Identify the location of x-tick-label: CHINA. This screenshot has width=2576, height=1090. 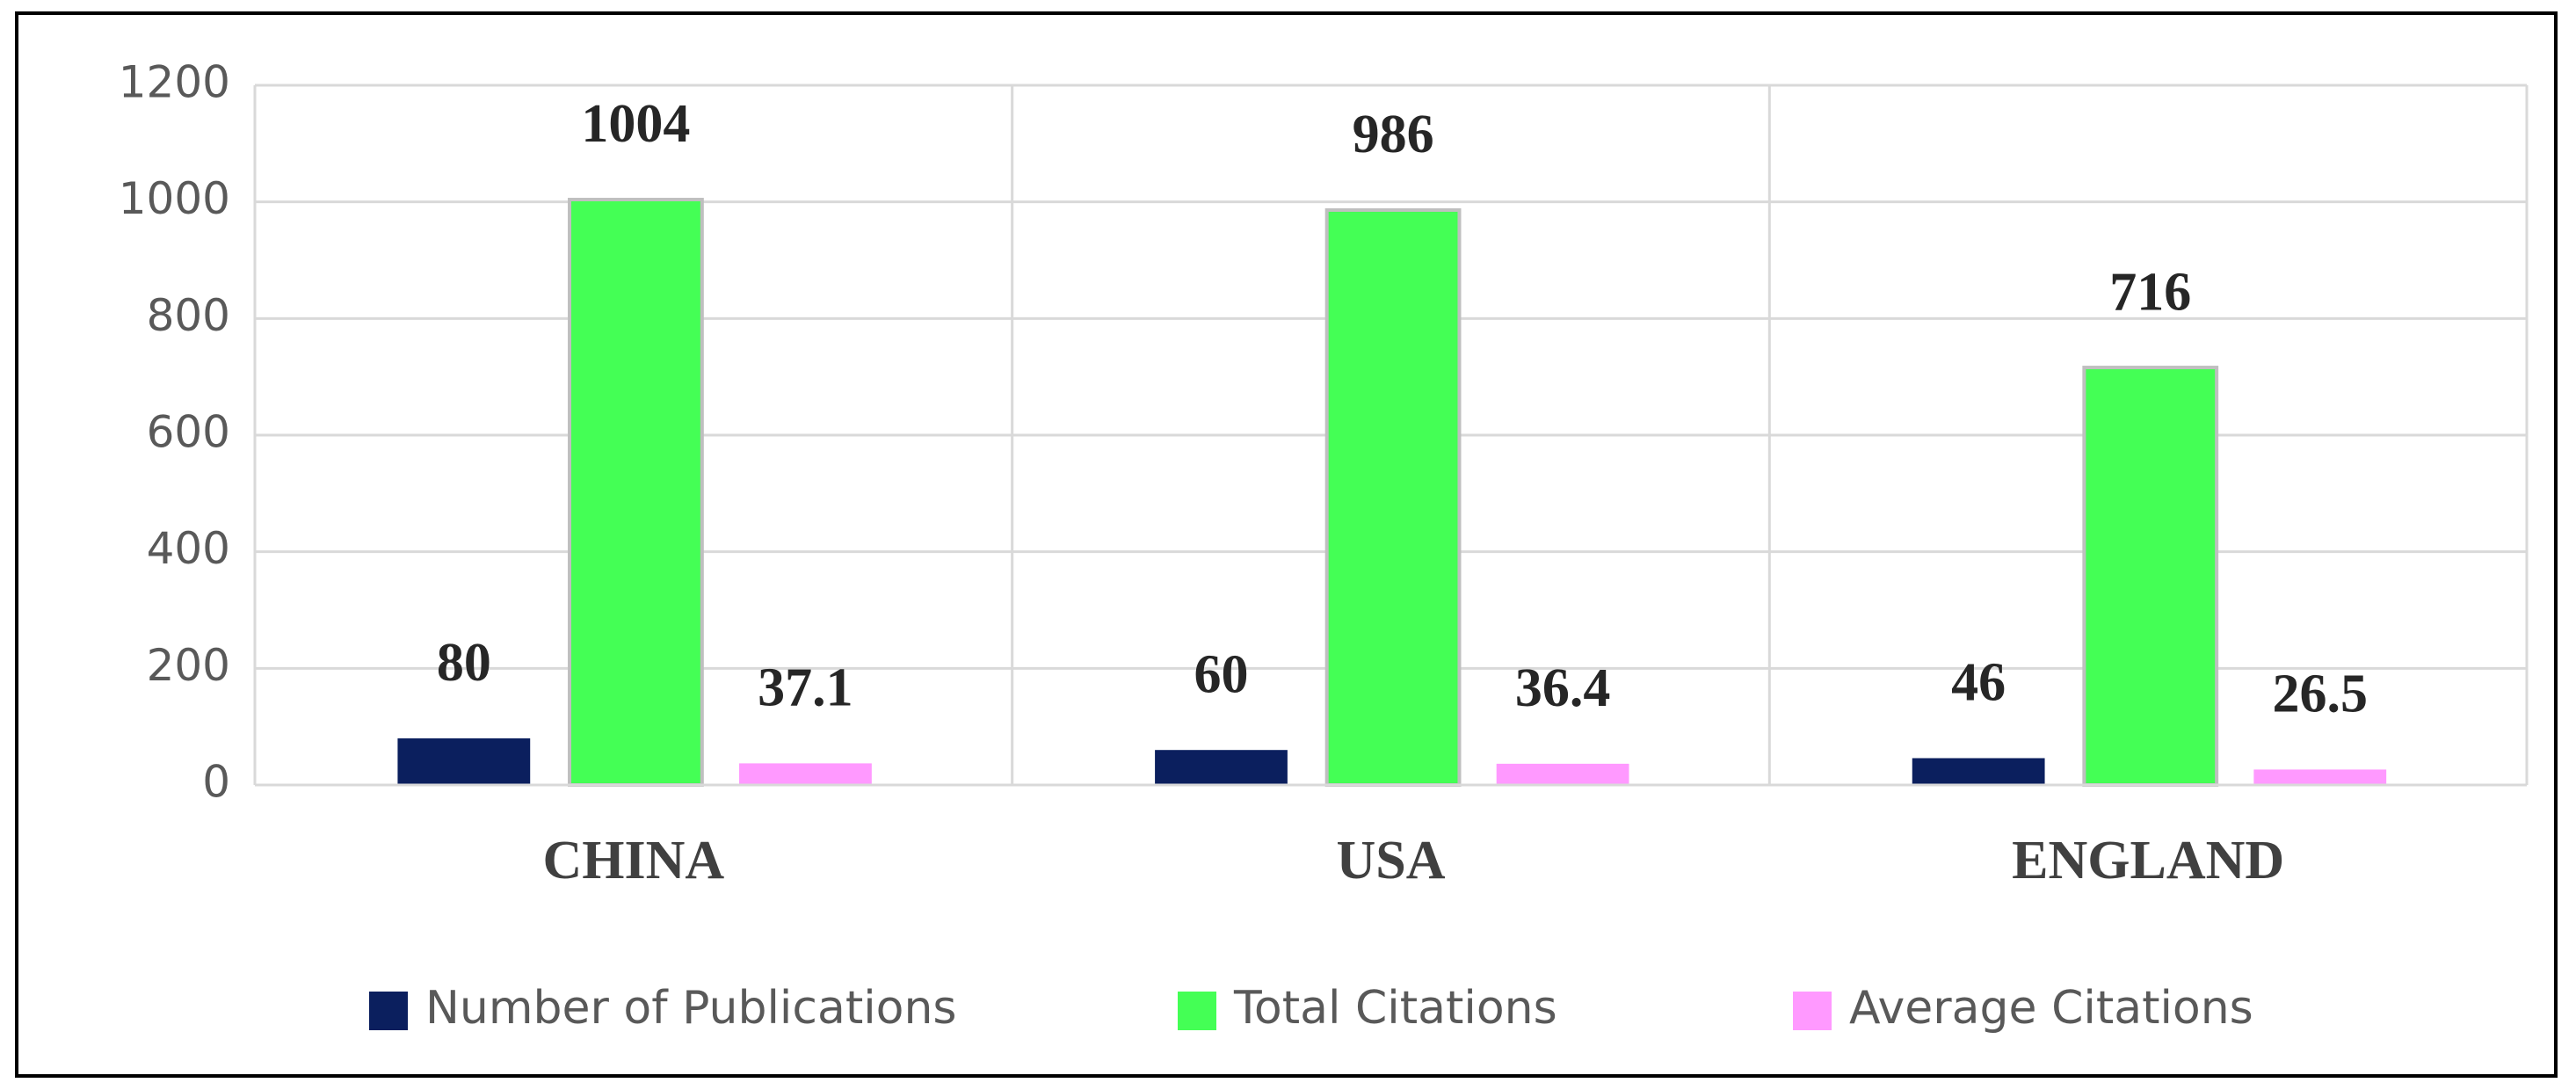
(633, 860).